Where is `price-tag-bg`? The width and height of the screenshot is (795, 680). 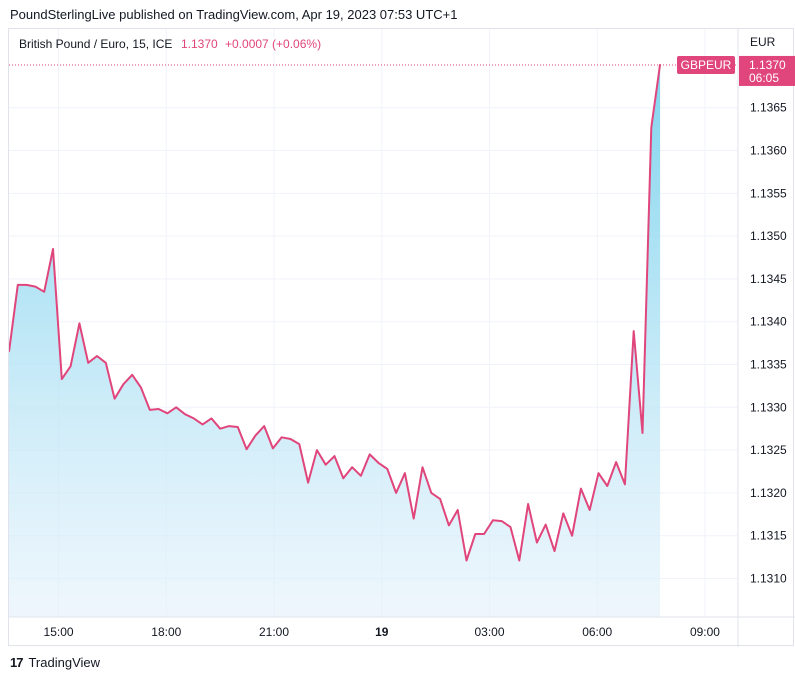
price-tag-bg is located at coordinates (767, 70).